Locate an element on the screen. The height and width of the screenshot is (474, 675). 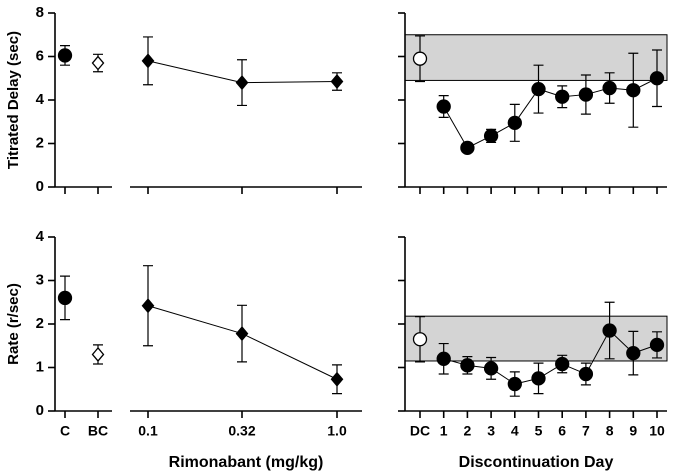
x-axis-label: Discontinuation Day is located at coordinates (536, 462).